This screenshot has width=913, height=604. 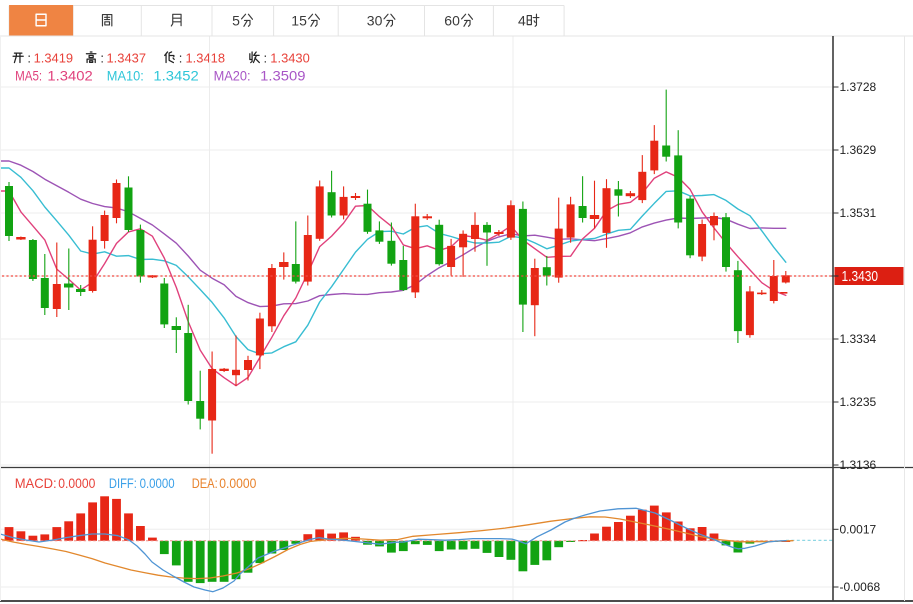 I want to click on svg-text: 1.3452, so click(x=175, y=76).